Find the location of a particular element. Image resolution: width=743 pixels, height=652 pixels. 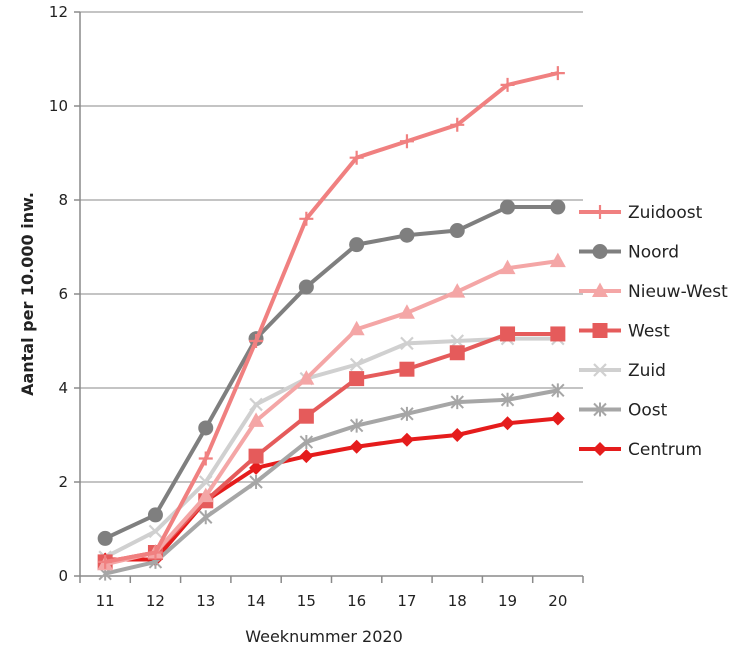

x-tick-label: 12 is located at coordinates (155, 601).